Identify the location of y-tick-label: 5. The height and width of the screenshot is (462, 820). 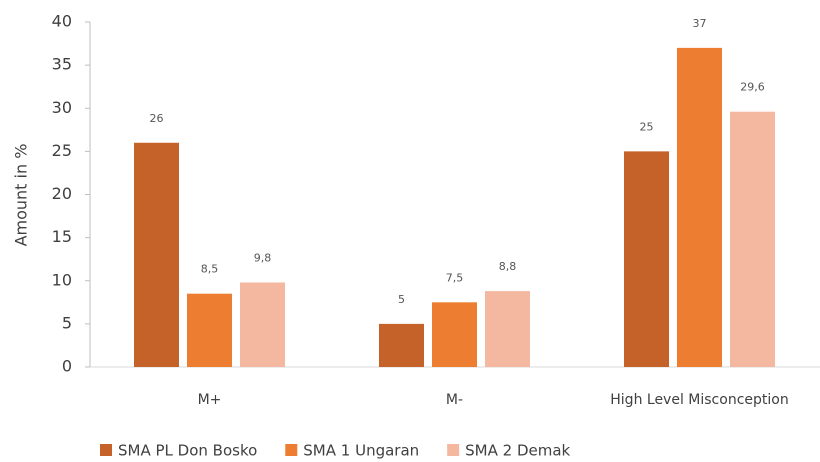
(67, 322).